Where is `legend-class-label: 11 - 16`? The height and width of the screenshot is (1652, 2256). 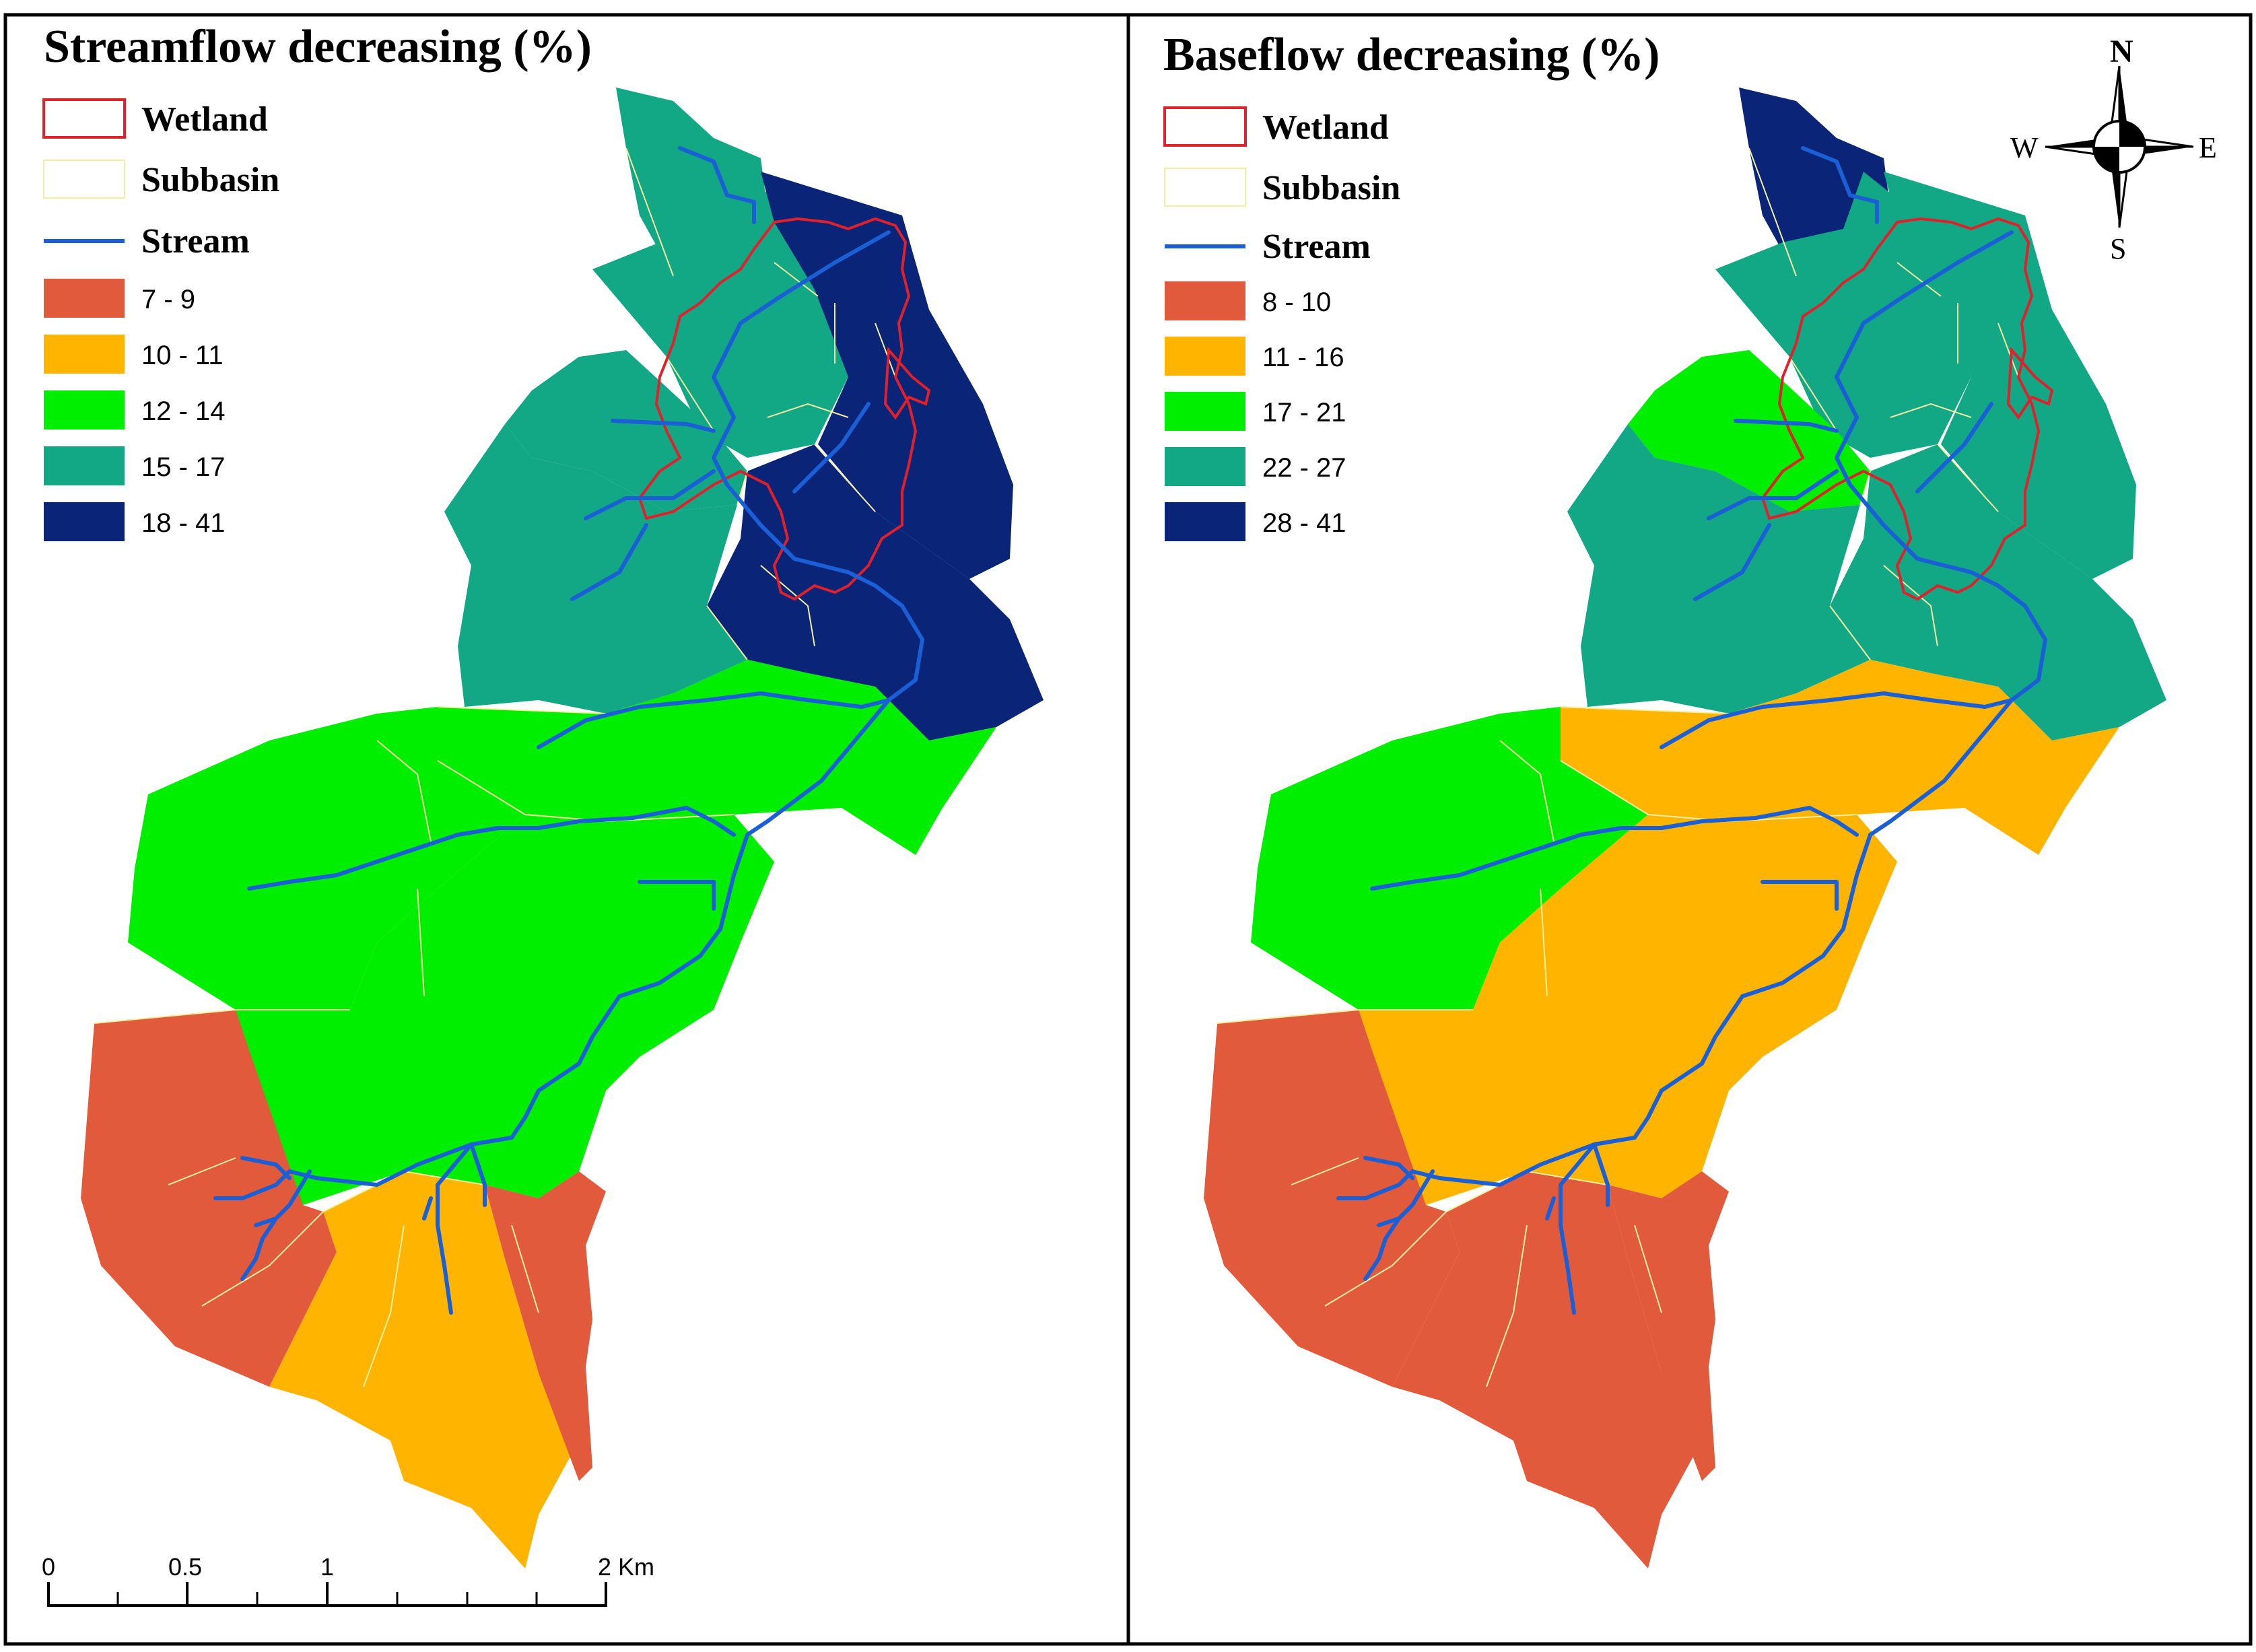
legend-class-label: 11 - 16 is located at coordinates (1303, 357).